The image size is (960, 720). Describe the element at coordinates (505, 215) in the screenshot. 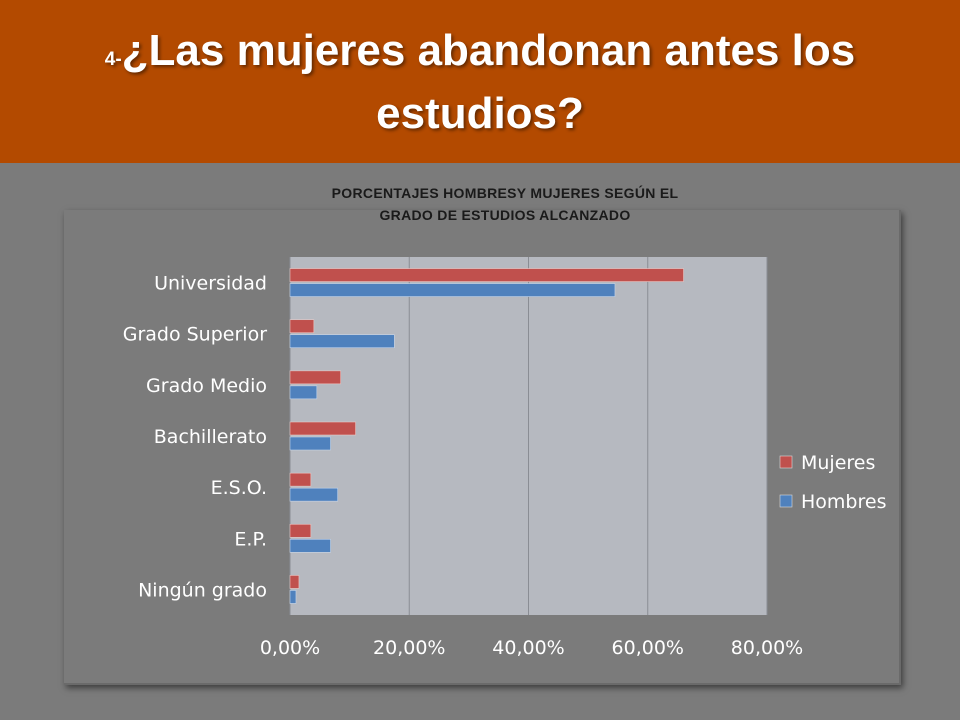

I see `chart-title-line2: GRADO DE ESTUDIOS ALCANZADO` at that location.